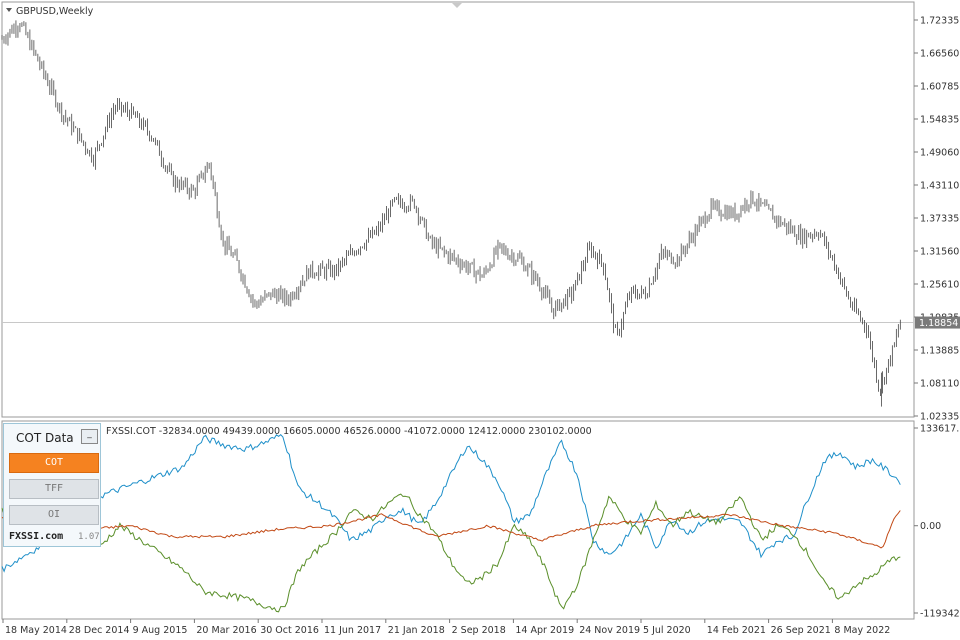  I want to click on price-tick-label: 1.37335, so click(939, 219).